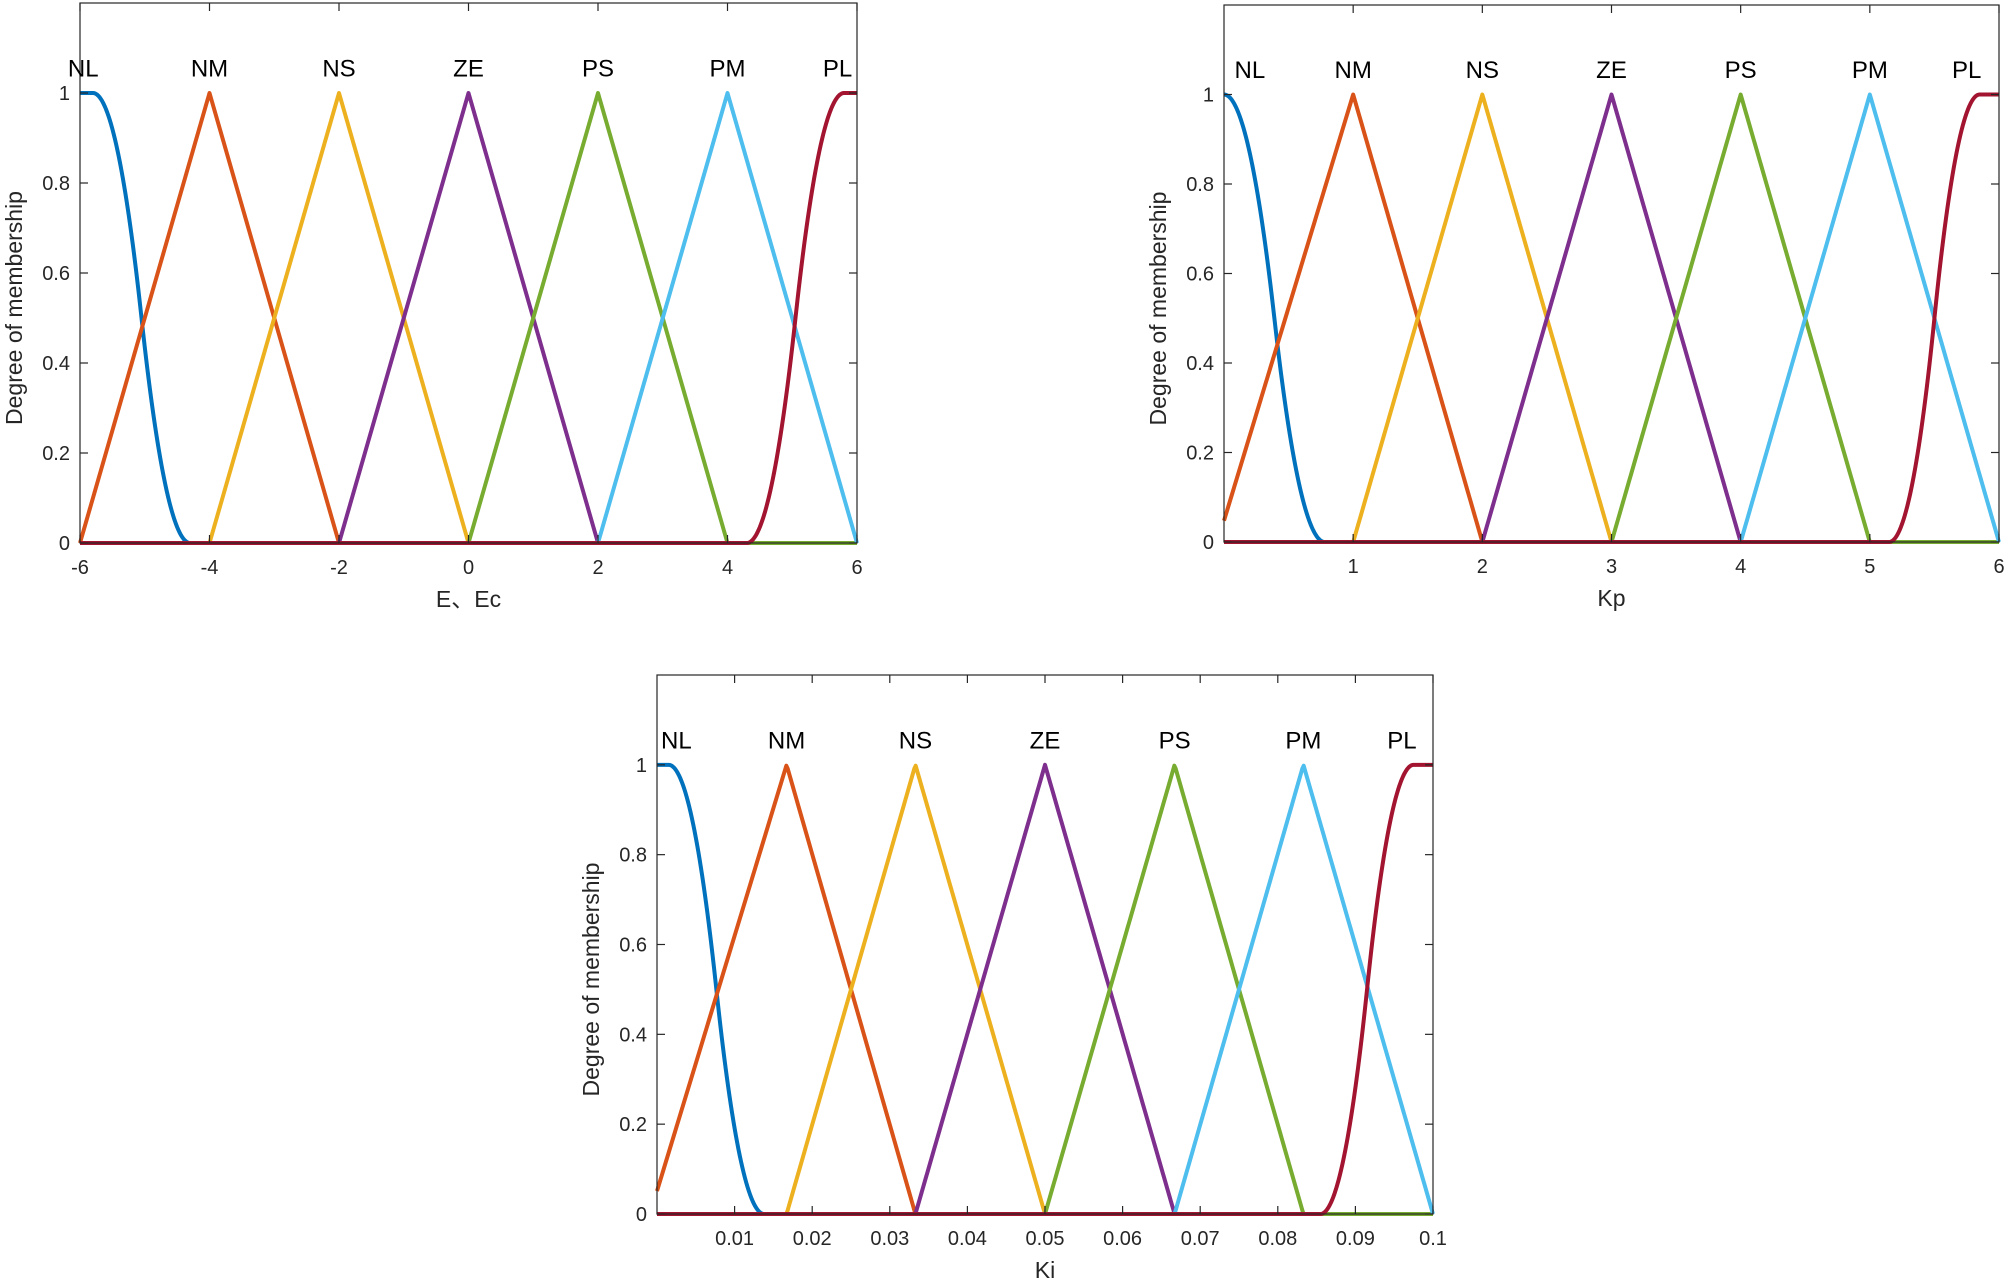 This screenshot has width=2007, height=1286. Describe the element at coordinates (1045, 1269) in the screenshot. I see `x-axis-label: Ki` at that location.